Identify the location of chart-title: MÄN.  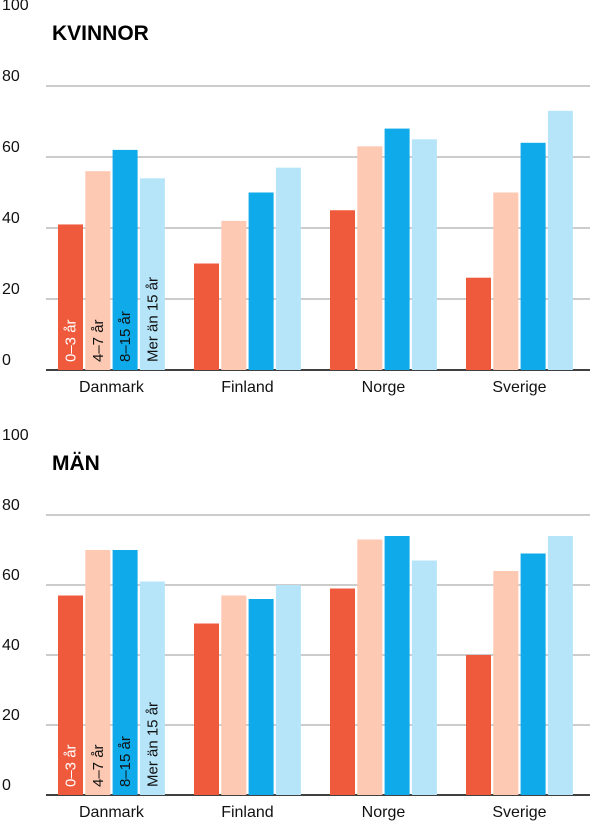
(76, 463).